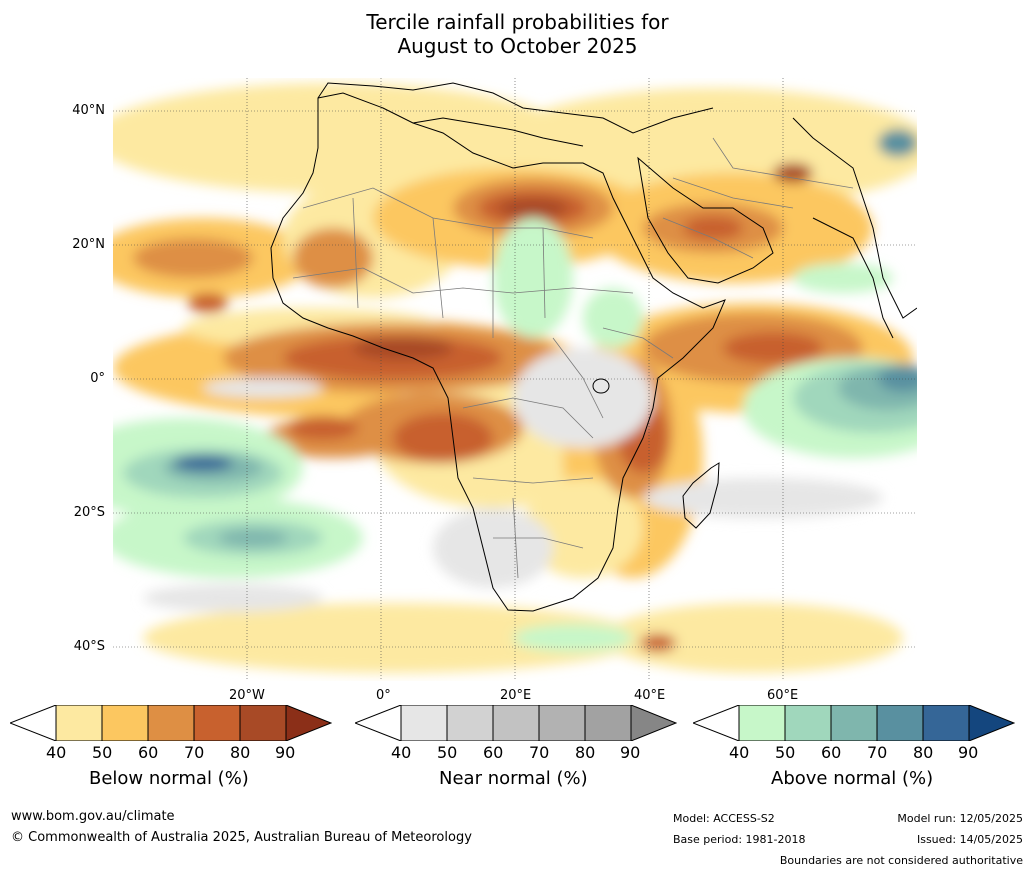 This screenshot has height=873, width=1035. Describe the element at coordinates (991, 723) in the screenshot. I see `cb-above-arrow-high` at that location.